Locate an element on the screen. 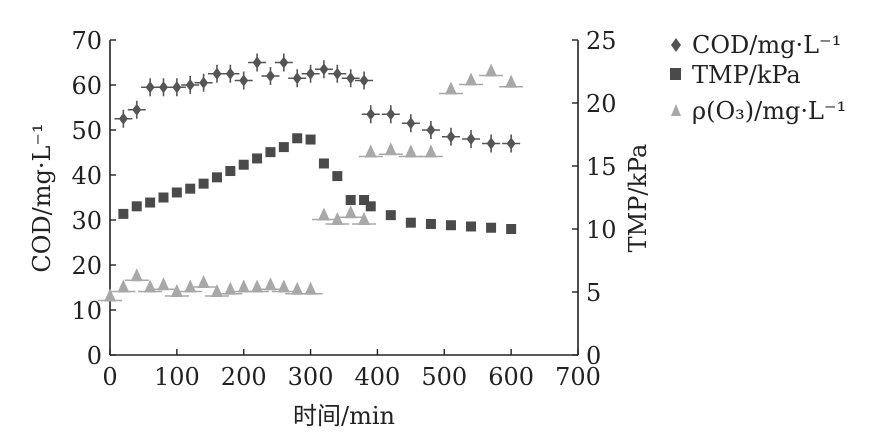 The image size is (884, 436). y-left-tick-label: 40 is located at coordinates (86, 176).